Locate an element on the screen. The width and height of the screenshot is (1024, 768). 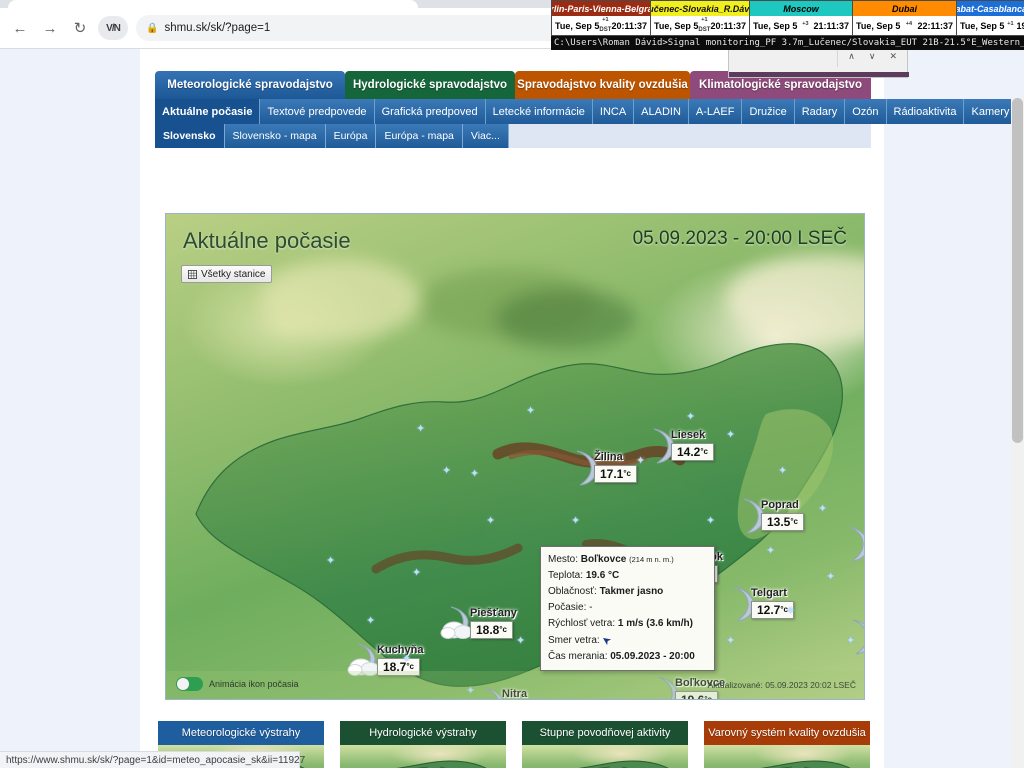
thumb-slovakia-icon is located at coordinates (623, 764).